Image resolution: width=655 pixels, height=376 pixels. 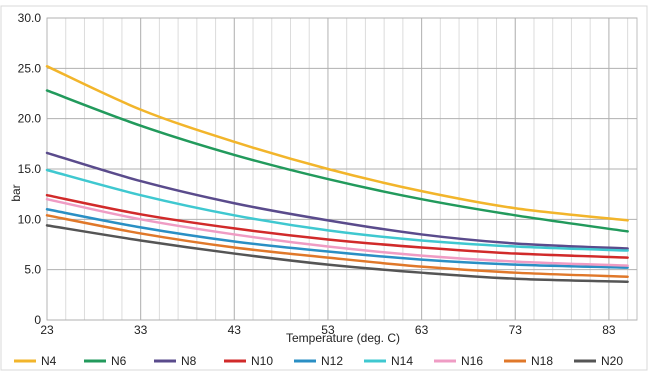 What do you see at coordinates (141, 330) in the screenshot?
I see `x-tick-label: 33` at bounding box center [141, 330].